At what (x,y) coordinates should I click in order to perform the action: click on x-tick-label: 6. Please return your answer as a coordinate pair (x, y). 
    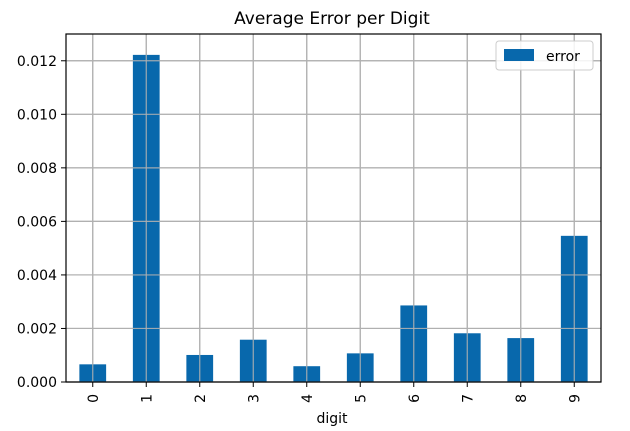
    Looking at the image, I should click on (415, 398).